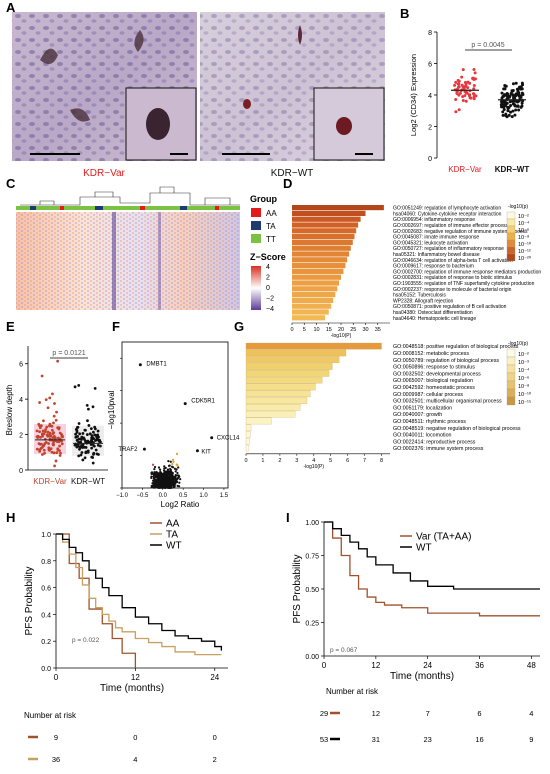 The image size is (550, 774). I want to click on bar-label: hsa05152: Tuberculosis, so click(419, 296).